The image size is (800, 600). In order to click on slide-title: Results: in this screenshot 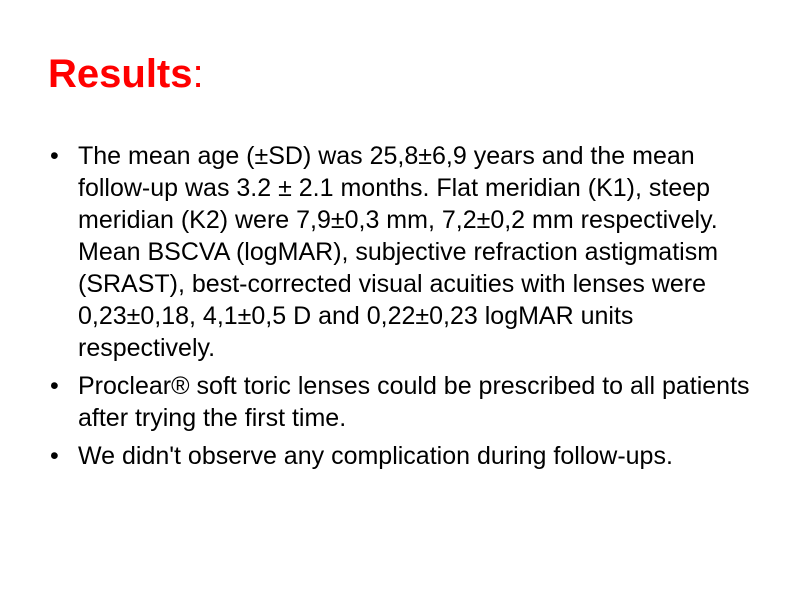, I will do `click(126, 74)`.